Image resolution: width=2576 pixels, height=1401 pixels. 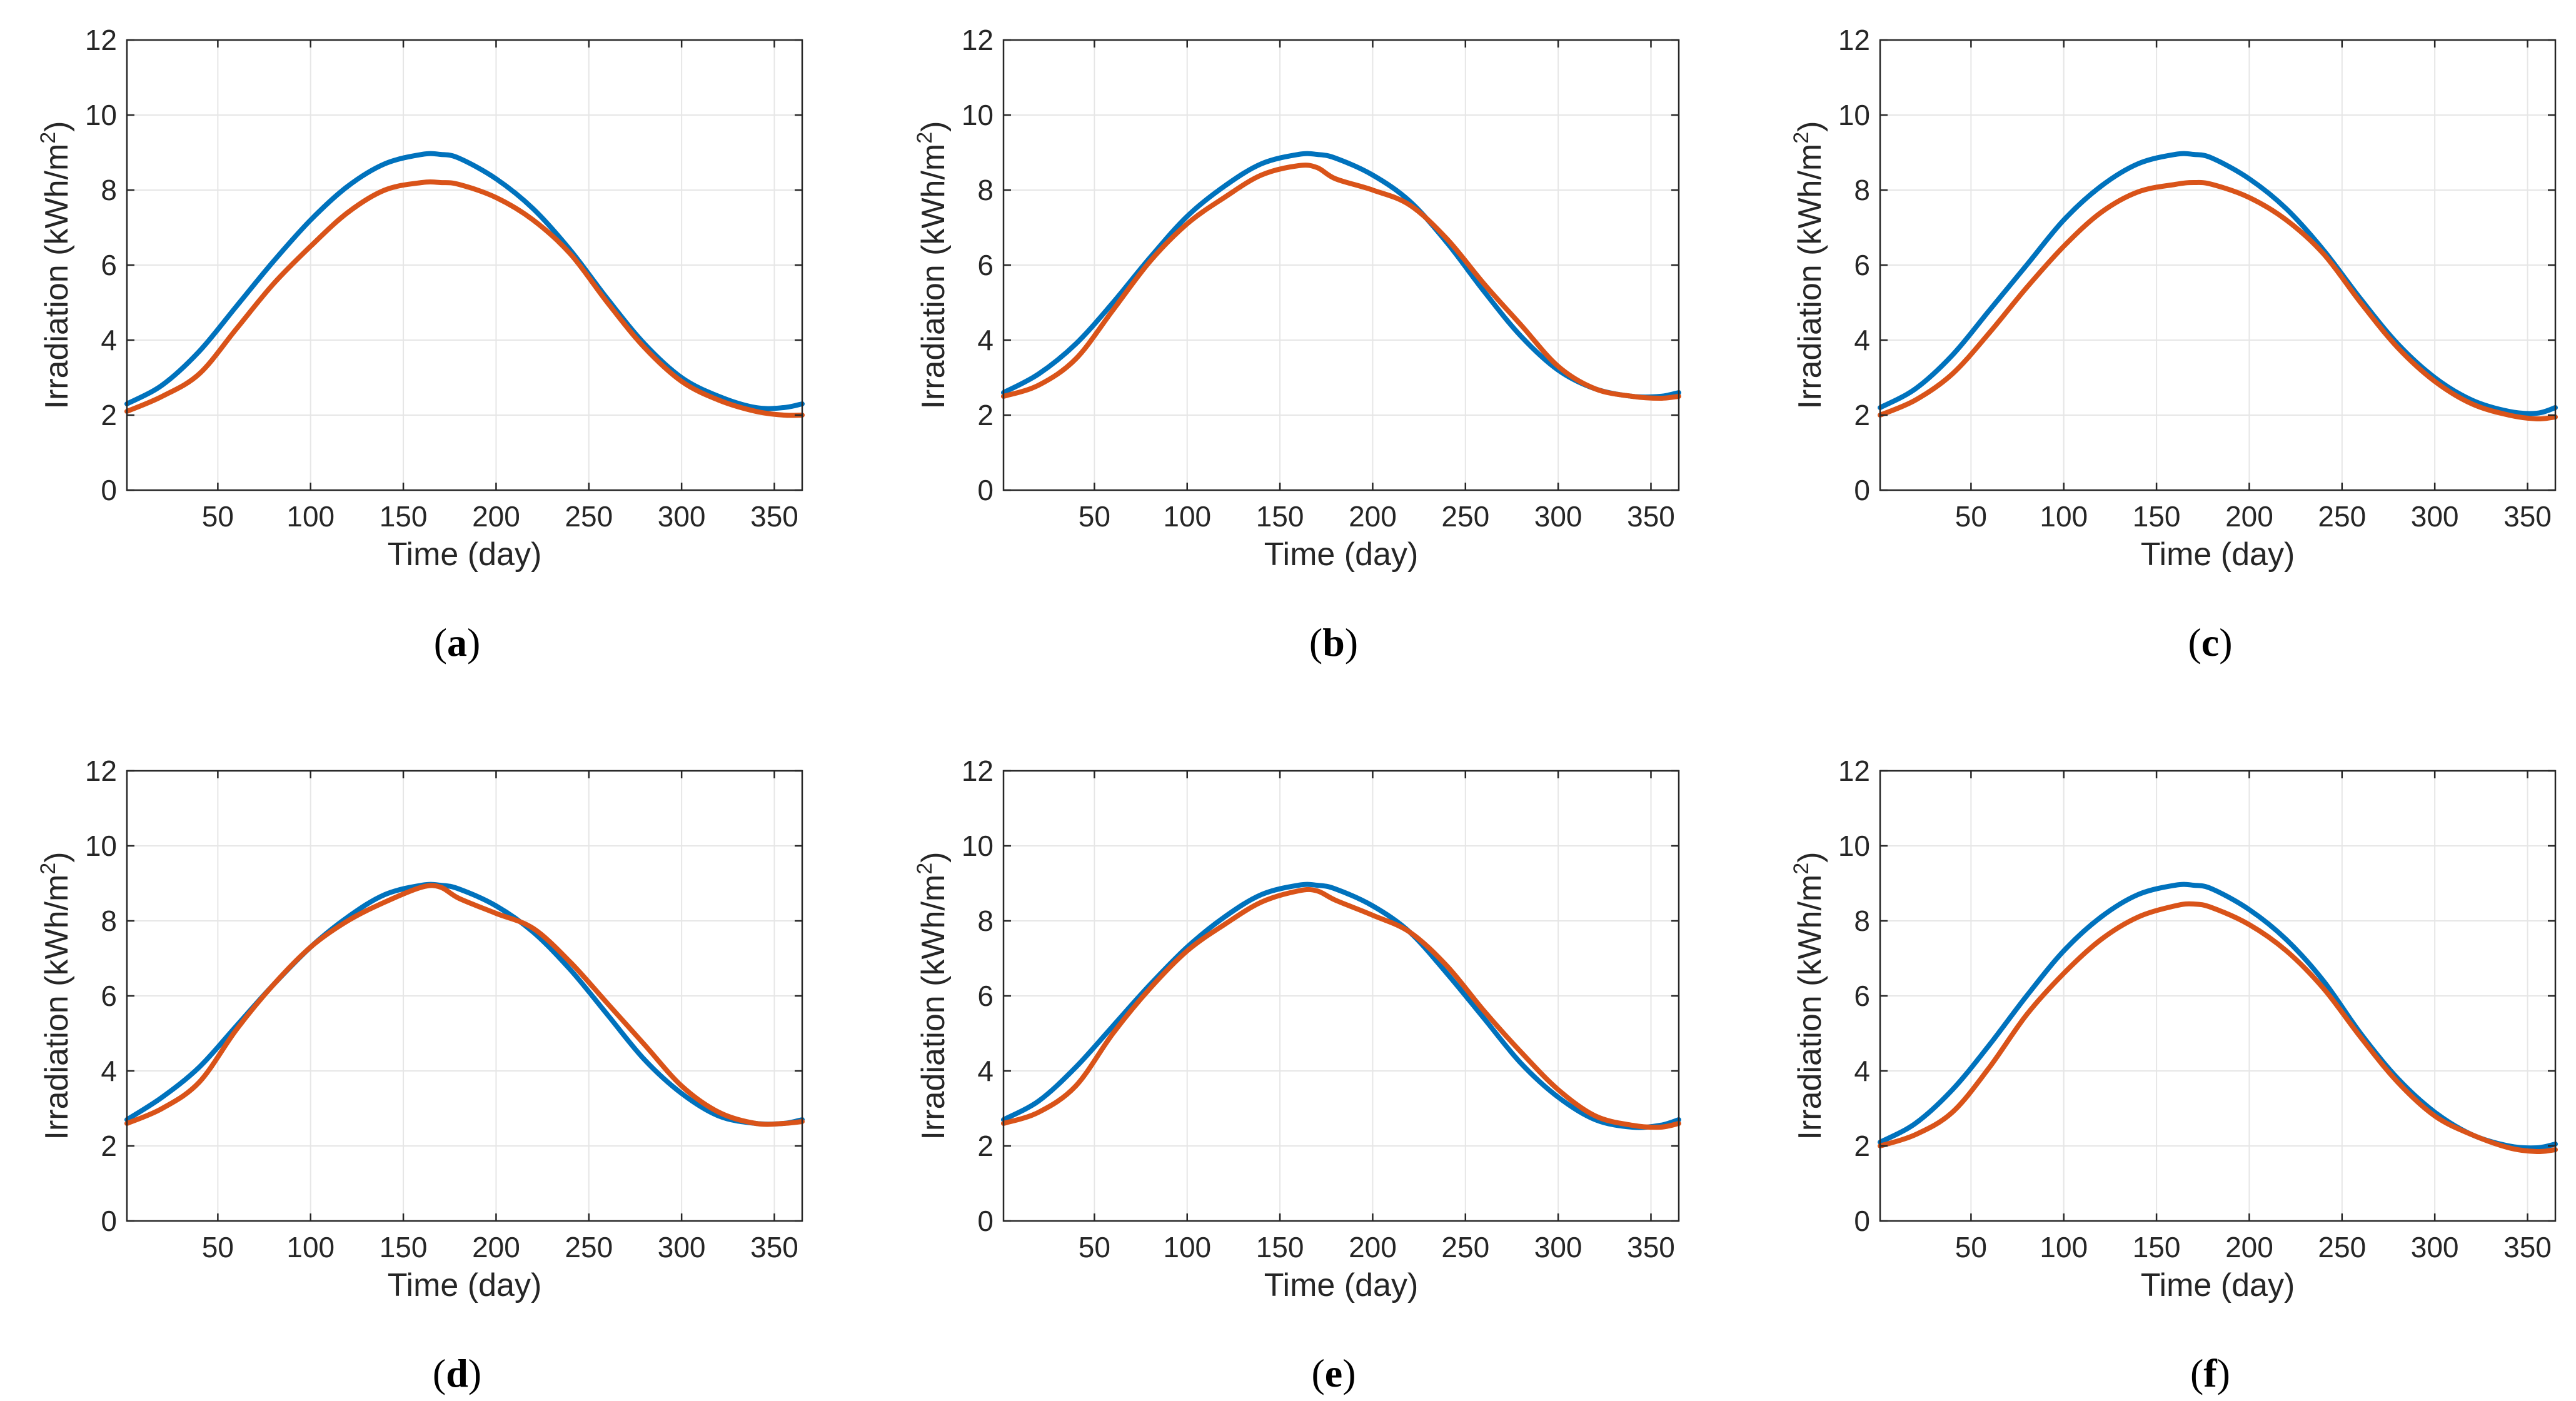 I want to click on panel-caption: (c), so click(x=2210, y=642).